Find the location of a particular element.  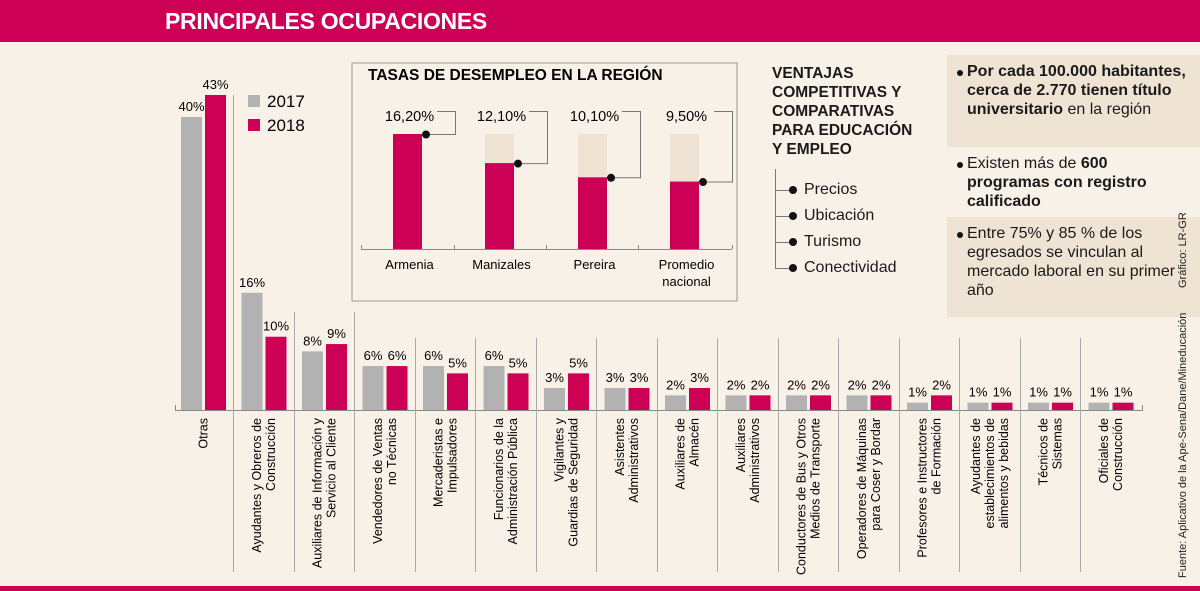

footer-bar is located at coordinates (600, 588).